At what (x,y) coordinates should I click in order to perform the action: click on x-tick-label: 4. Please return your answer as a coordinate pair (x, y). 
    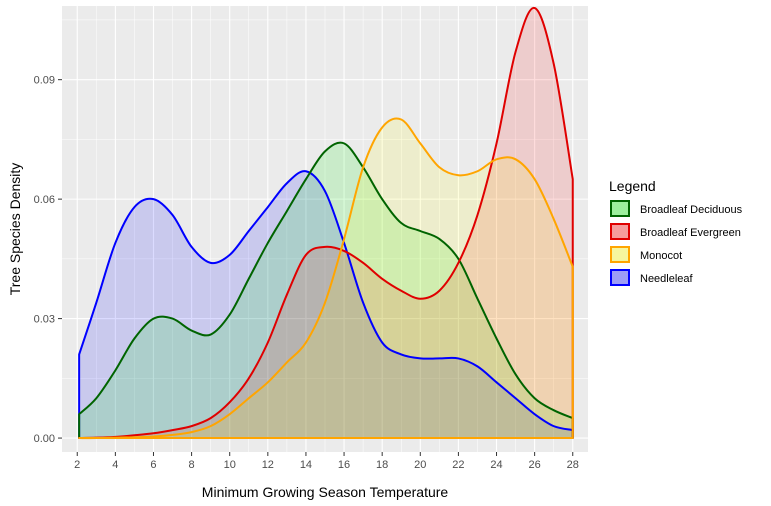
    Looking at the image, I should click on (115, 465).